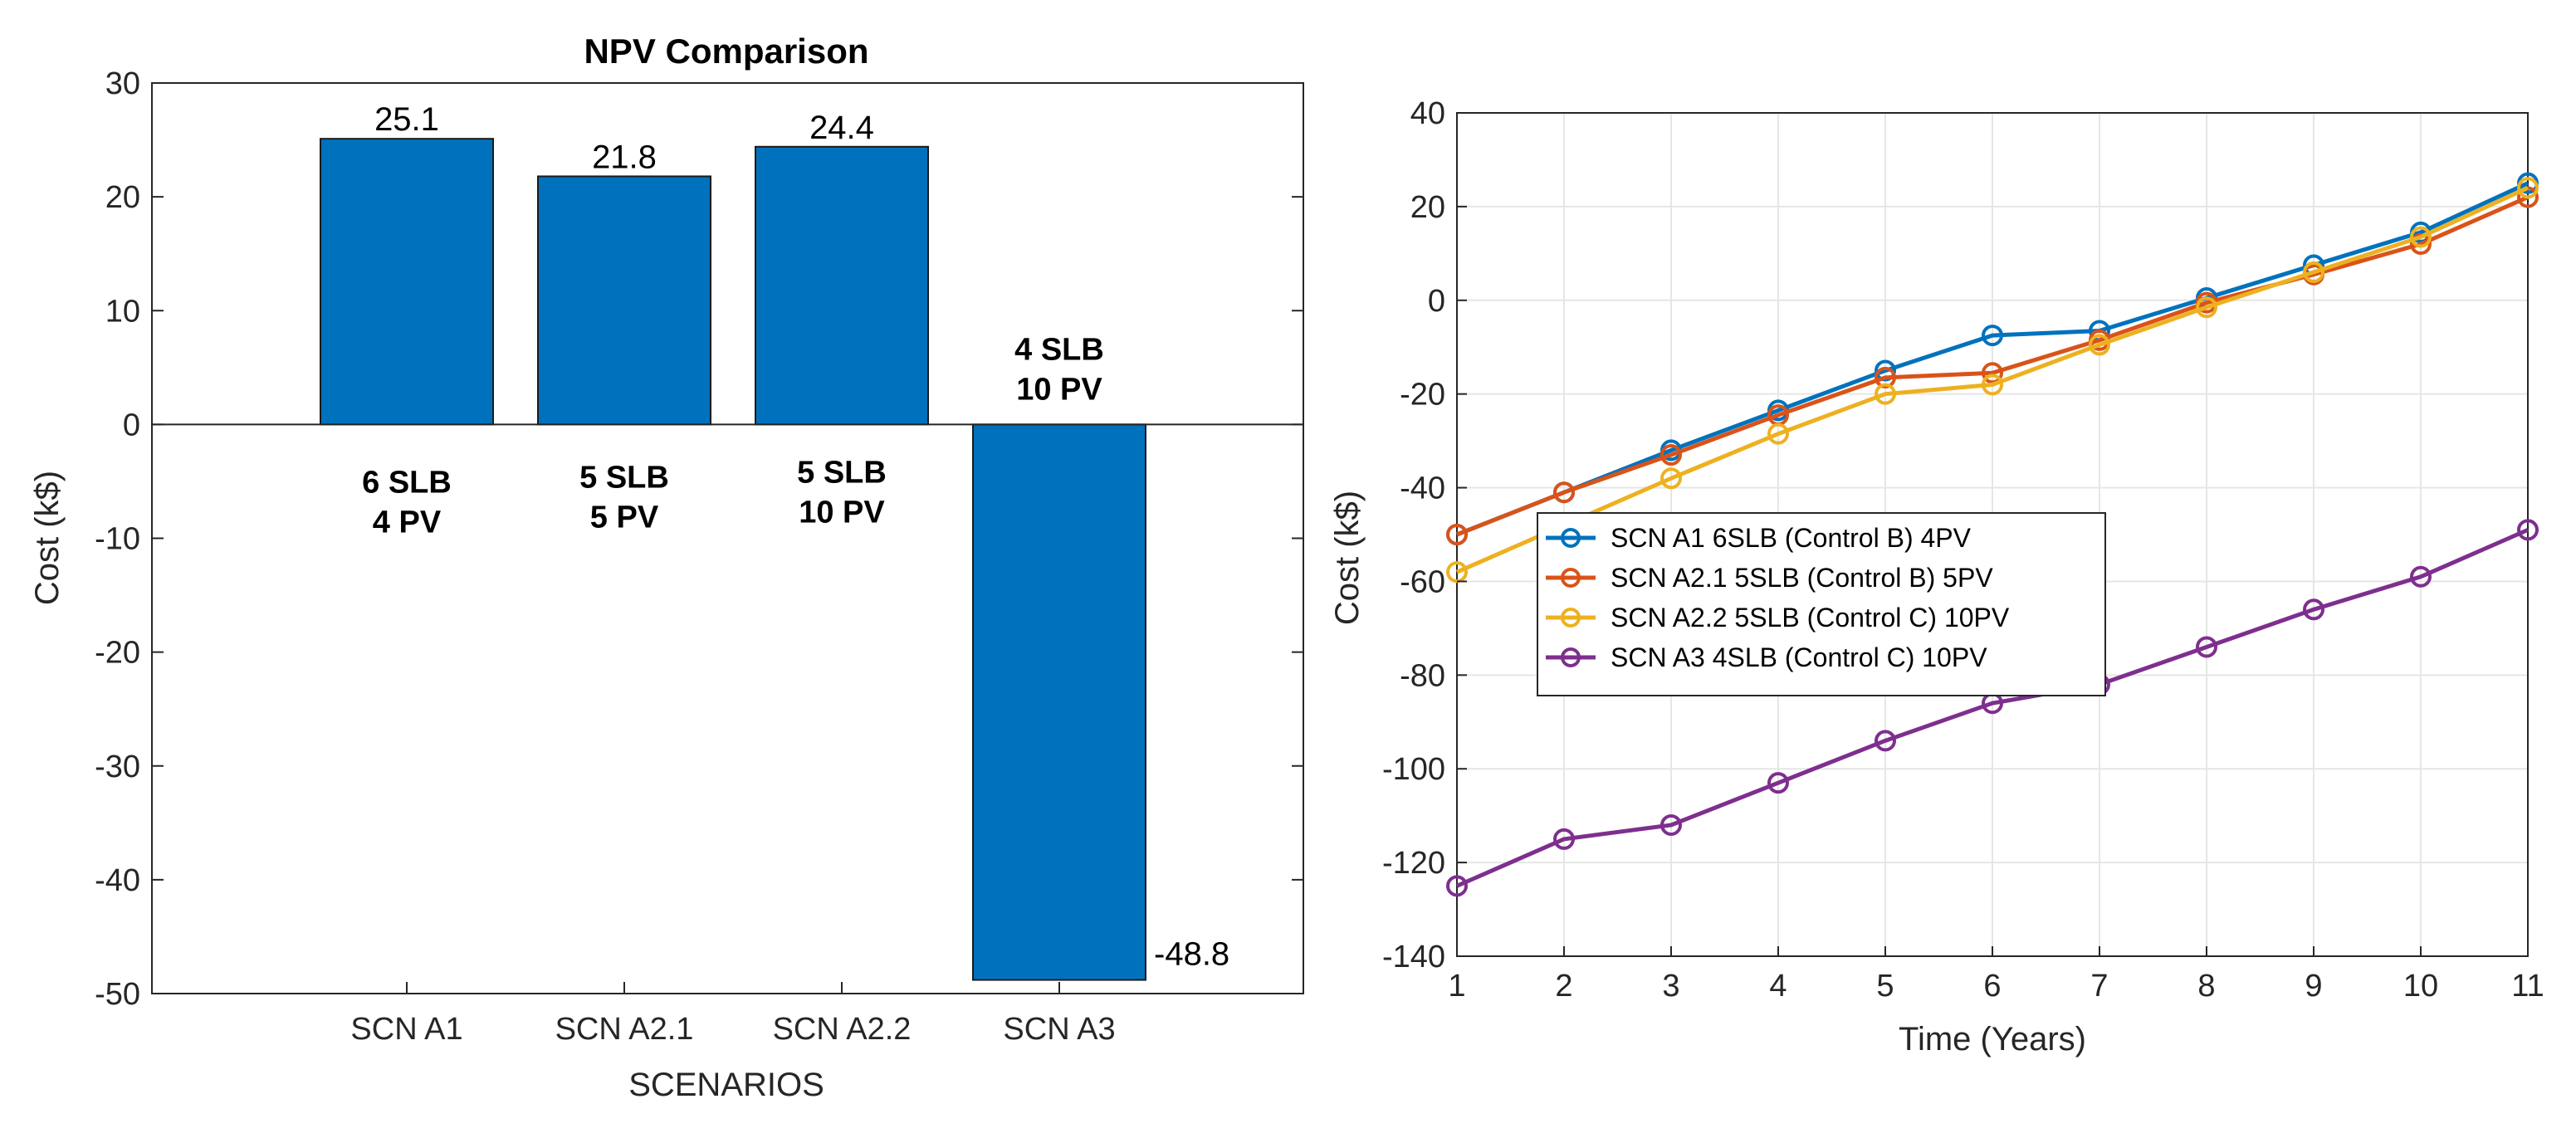 Image resolution: width=2576 pixels, height=1138 pixels. I want to click on line-x-tick-label: 9, so click(2313, 986).